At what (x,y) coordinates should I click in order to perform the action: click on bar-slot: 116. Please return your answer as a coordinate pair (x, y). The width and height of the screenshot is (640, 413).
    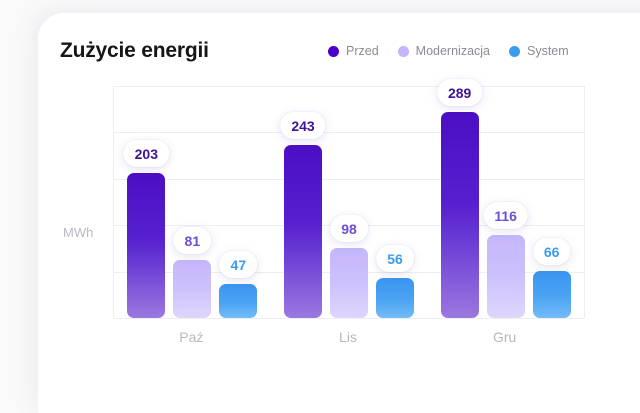
    Looking at the image, I should click on (505, 202).